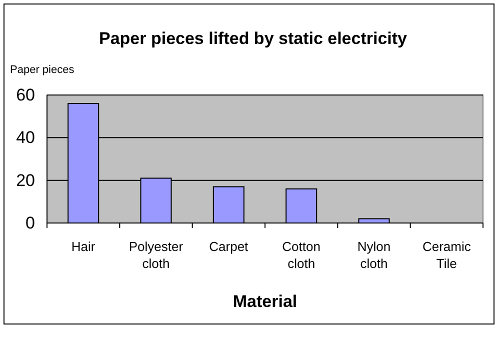  I want to click on x-tick-label: Ceramic Tile, so click(447, 255).